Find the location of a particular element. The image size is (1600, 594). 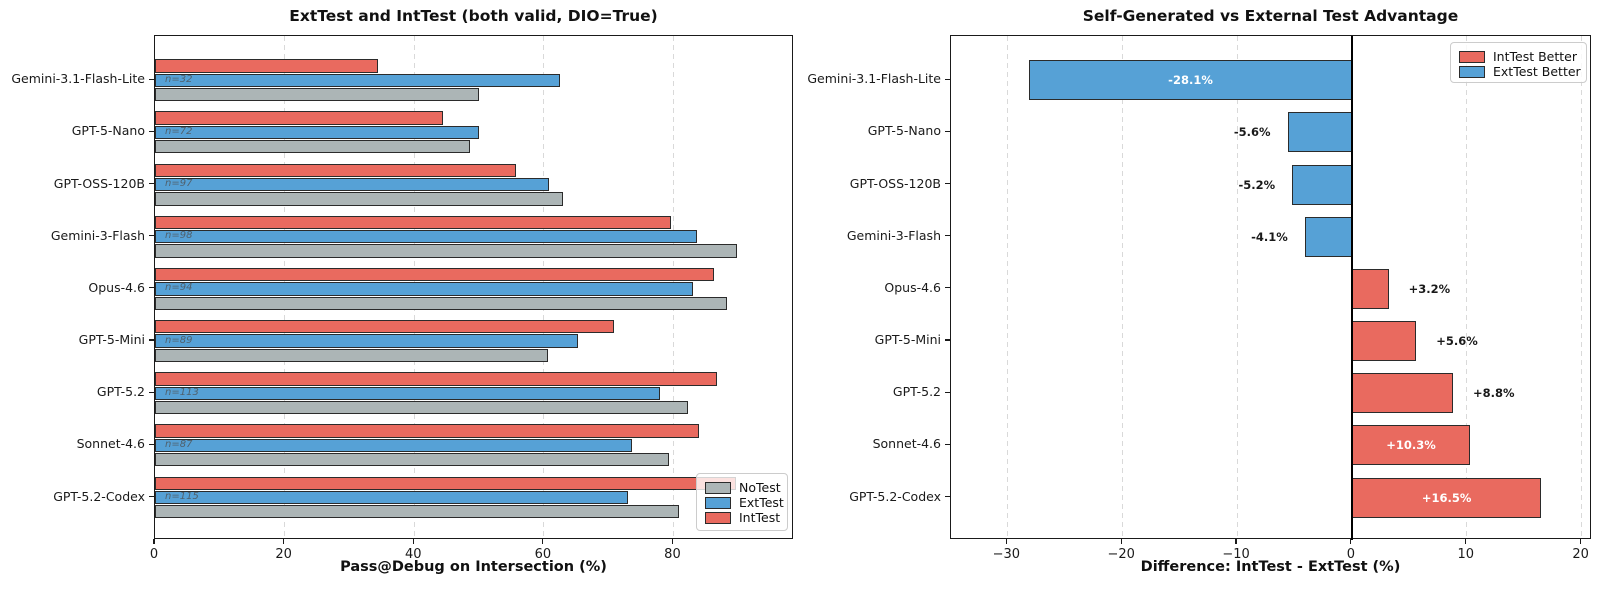

diff-bar-gpt-5-nano is located at coordinates (1319, 132).